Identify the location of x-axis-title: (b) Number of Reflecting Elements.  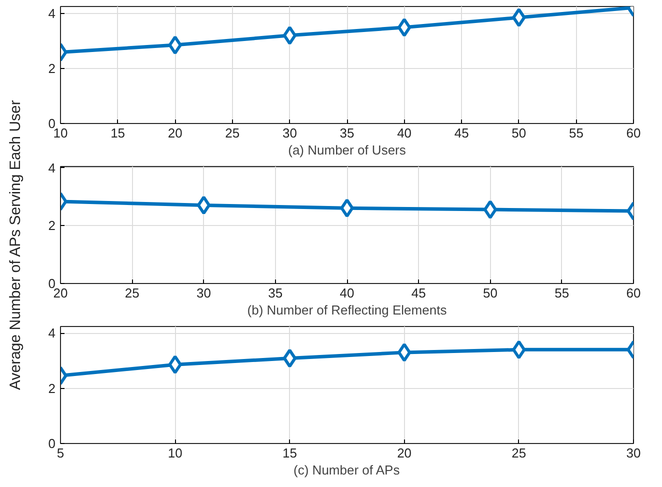
(347, 310).